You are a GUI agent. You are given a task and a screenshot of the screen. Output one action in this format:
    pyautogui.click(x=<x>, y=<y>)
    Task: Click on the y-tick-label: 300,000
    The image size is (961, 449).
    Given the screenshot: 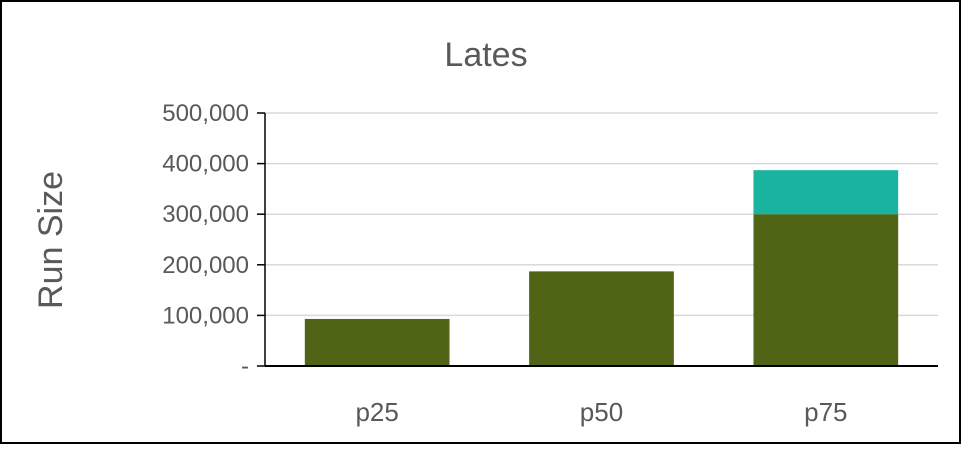 What is the action you would take?
    pyautogui.click(x=205, y=214)
    